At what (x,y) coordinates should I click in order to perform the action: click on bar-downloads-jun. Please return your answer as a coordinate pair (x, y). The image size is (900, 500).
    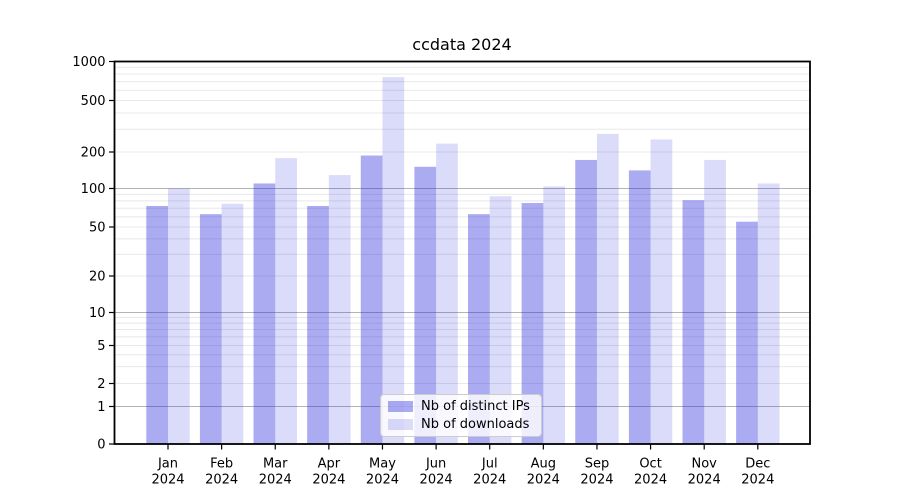
    Looking at the image, I should click on (447, 293).